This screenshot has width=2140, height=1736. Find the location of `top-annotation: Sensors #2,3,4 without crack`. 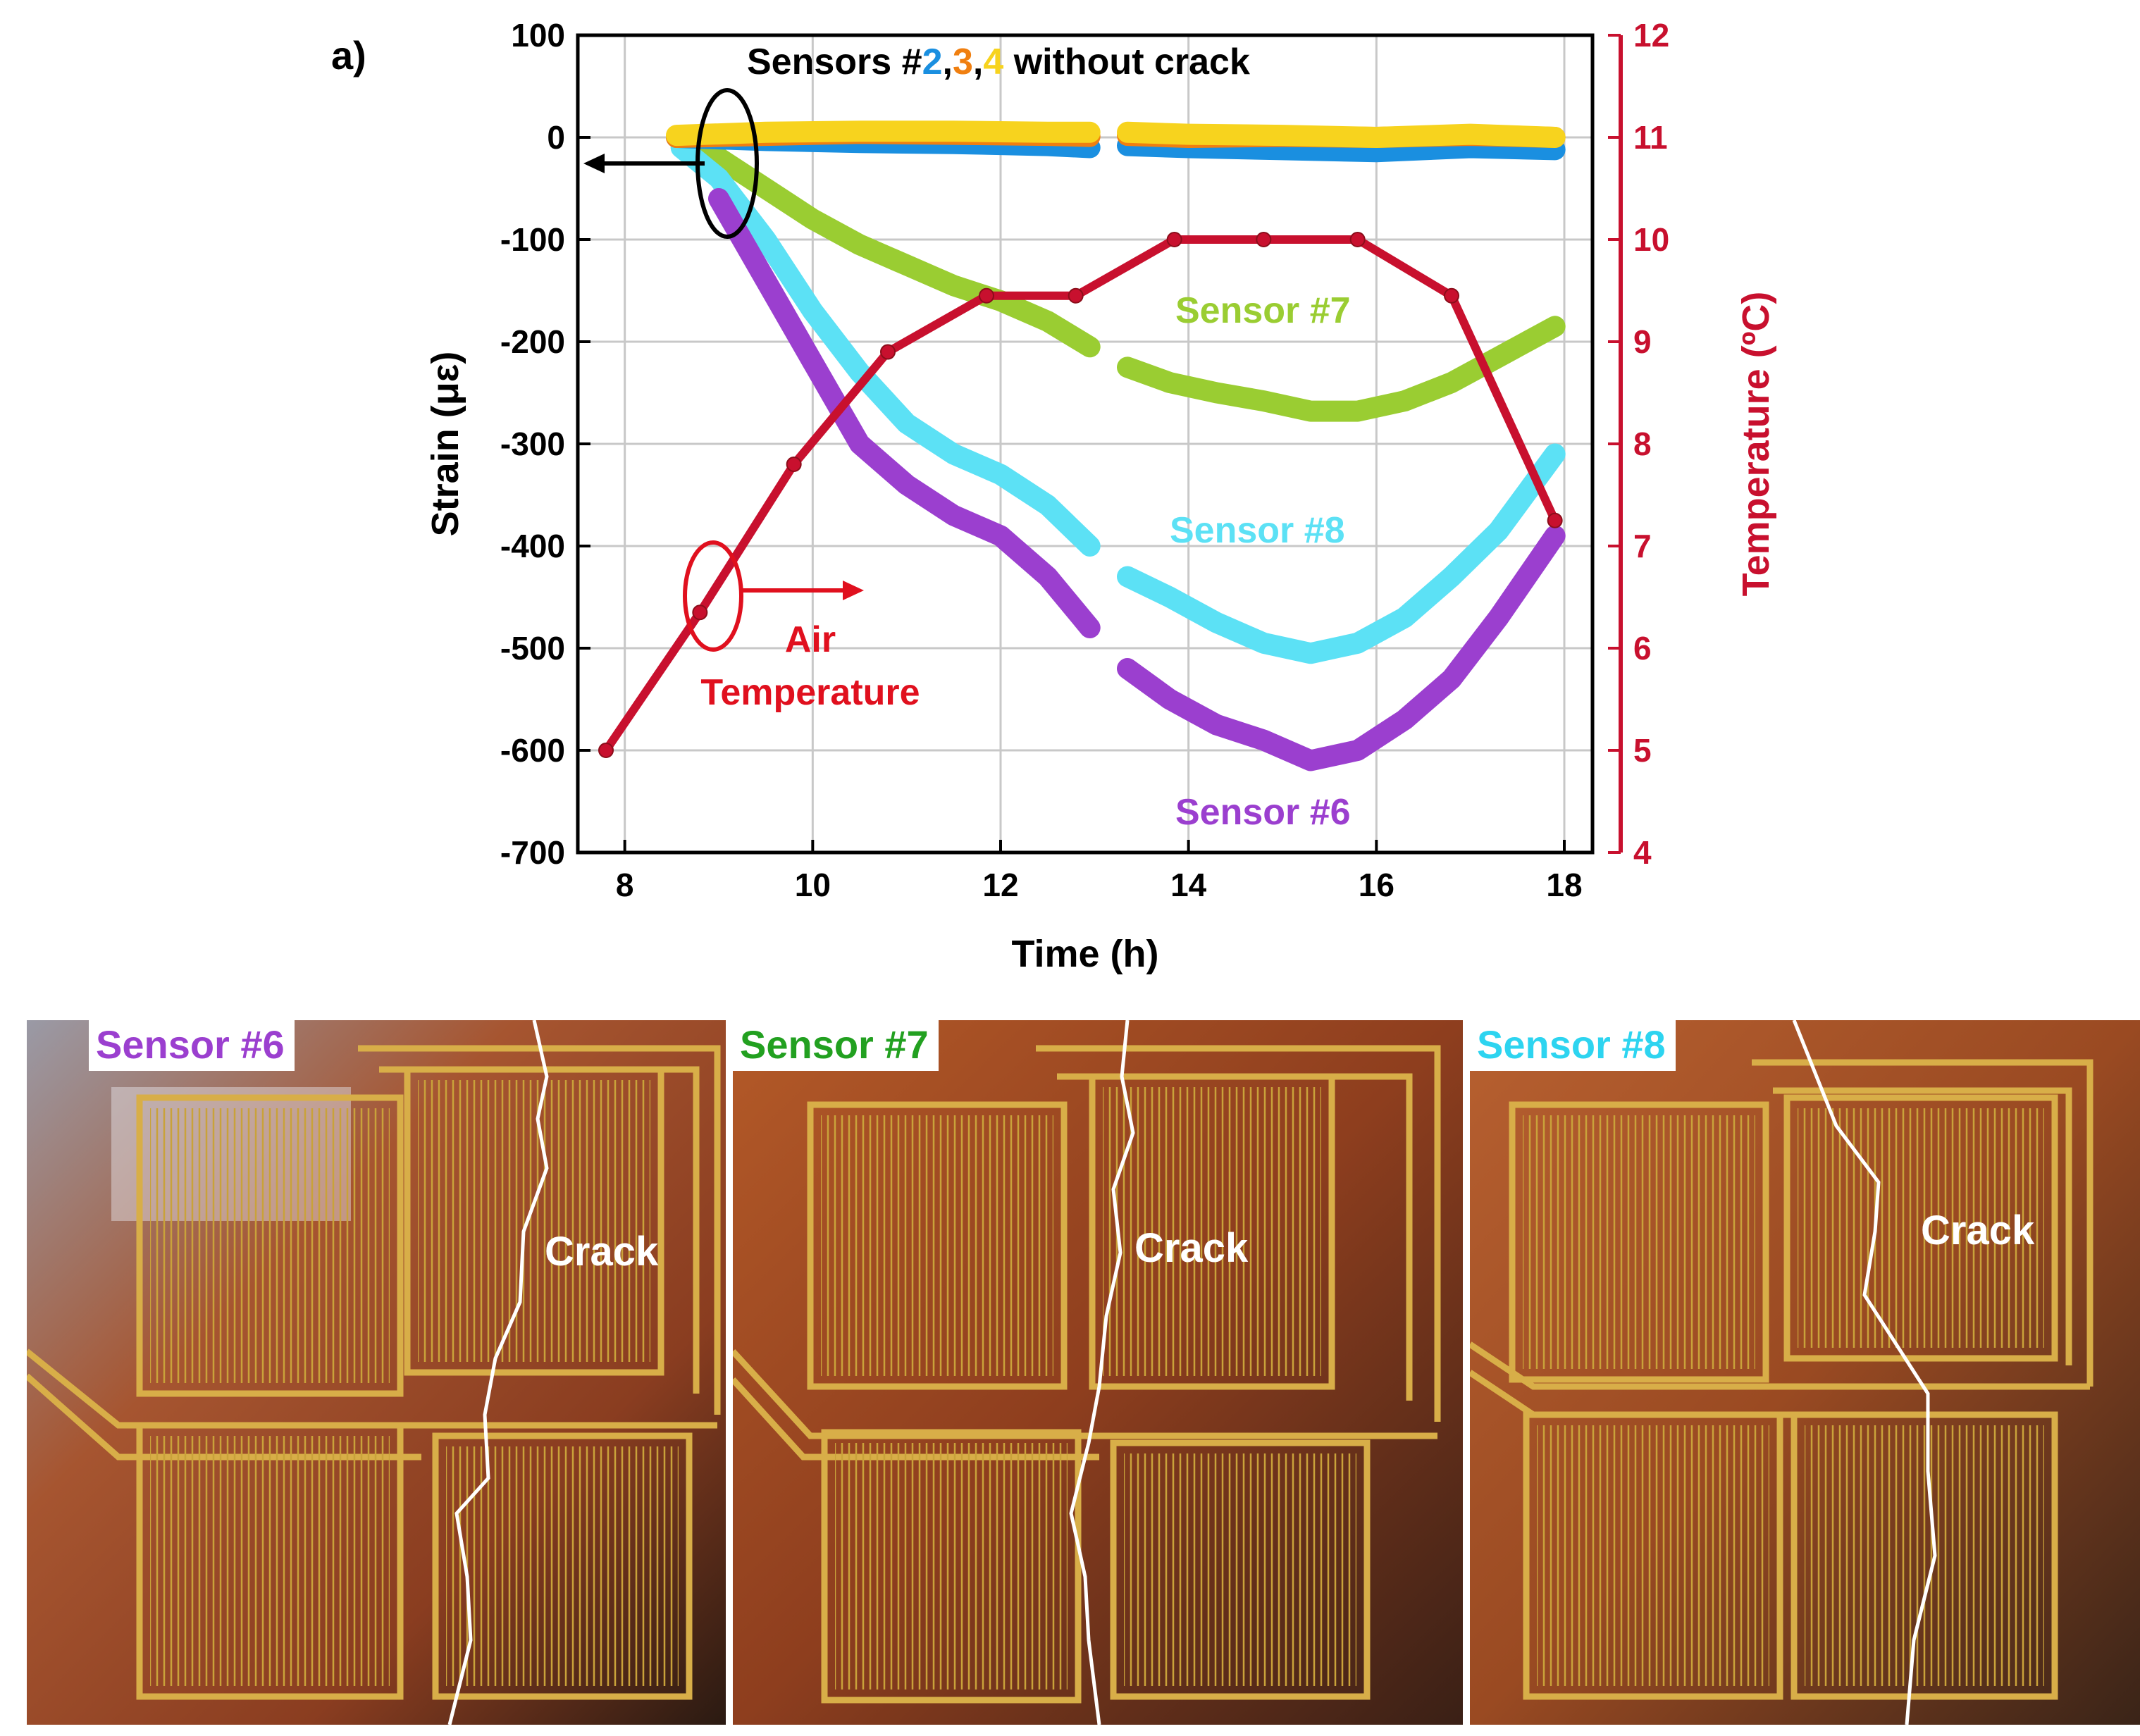

top-annotation: Sensors #2,3,4 without crack is located at coordinates (998, 62).